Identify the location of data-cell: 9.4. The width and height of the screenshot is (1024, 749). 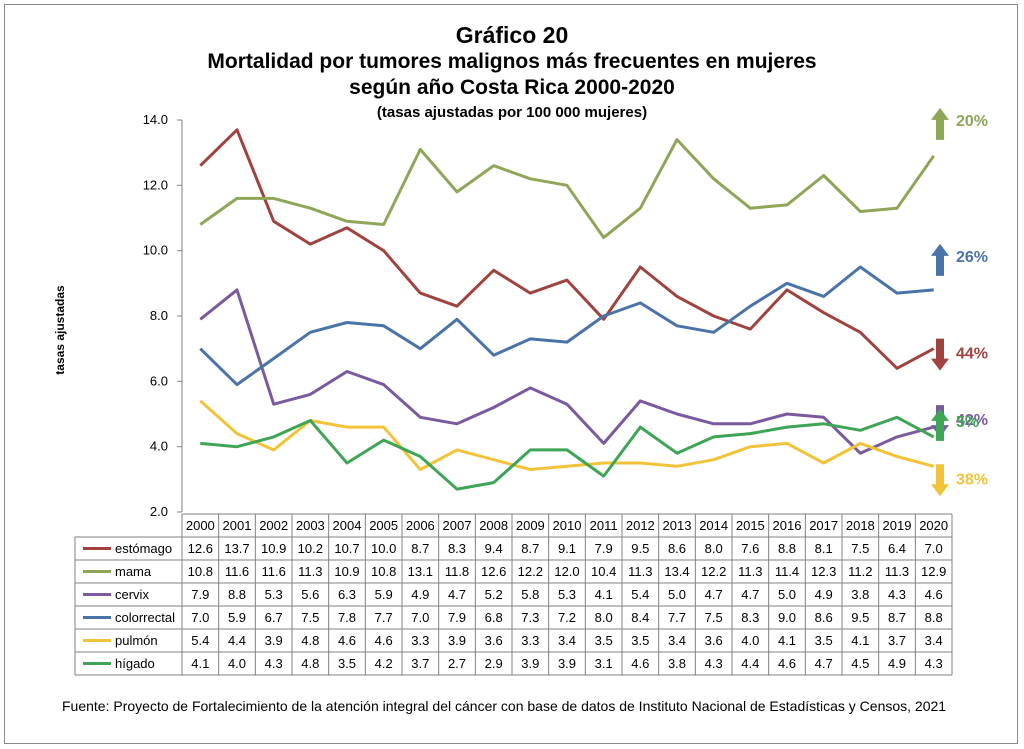
(494, 548).